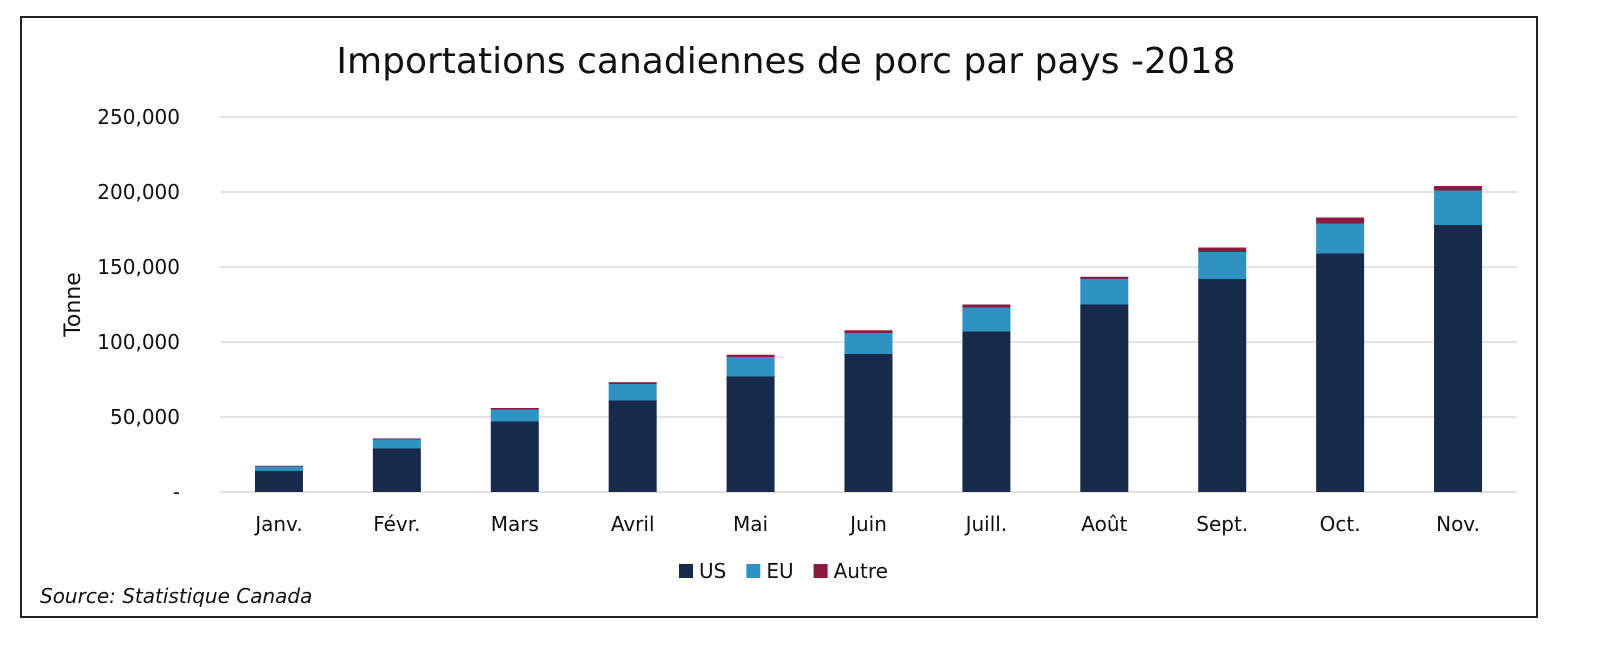  Describe the element at coordinates (1458, 524) in the screenshot. I see `x-tick-label: Nov.` at that location.